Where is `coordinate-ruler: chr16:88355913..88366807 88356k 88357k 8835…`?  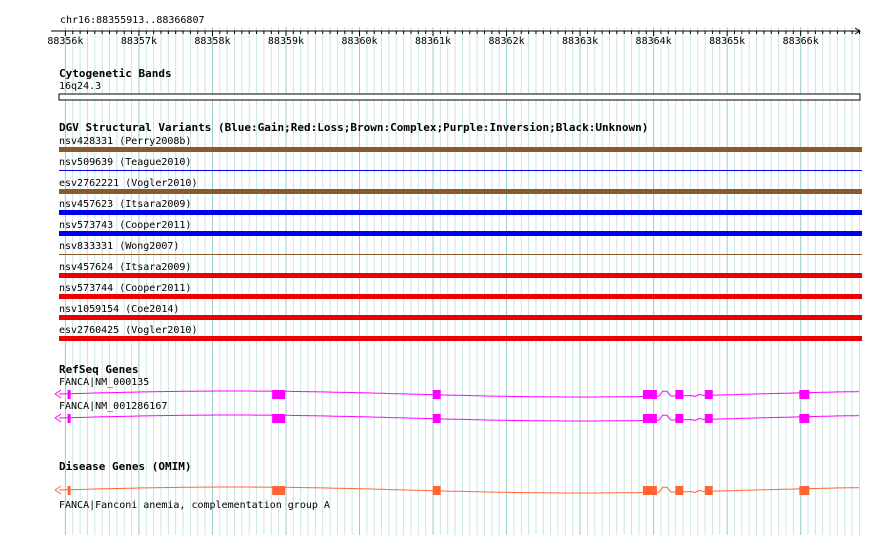 coordinate-ruler: chr16:88355913..88366807 88356k 88357k 8835… is located at coordinates (454, 31).